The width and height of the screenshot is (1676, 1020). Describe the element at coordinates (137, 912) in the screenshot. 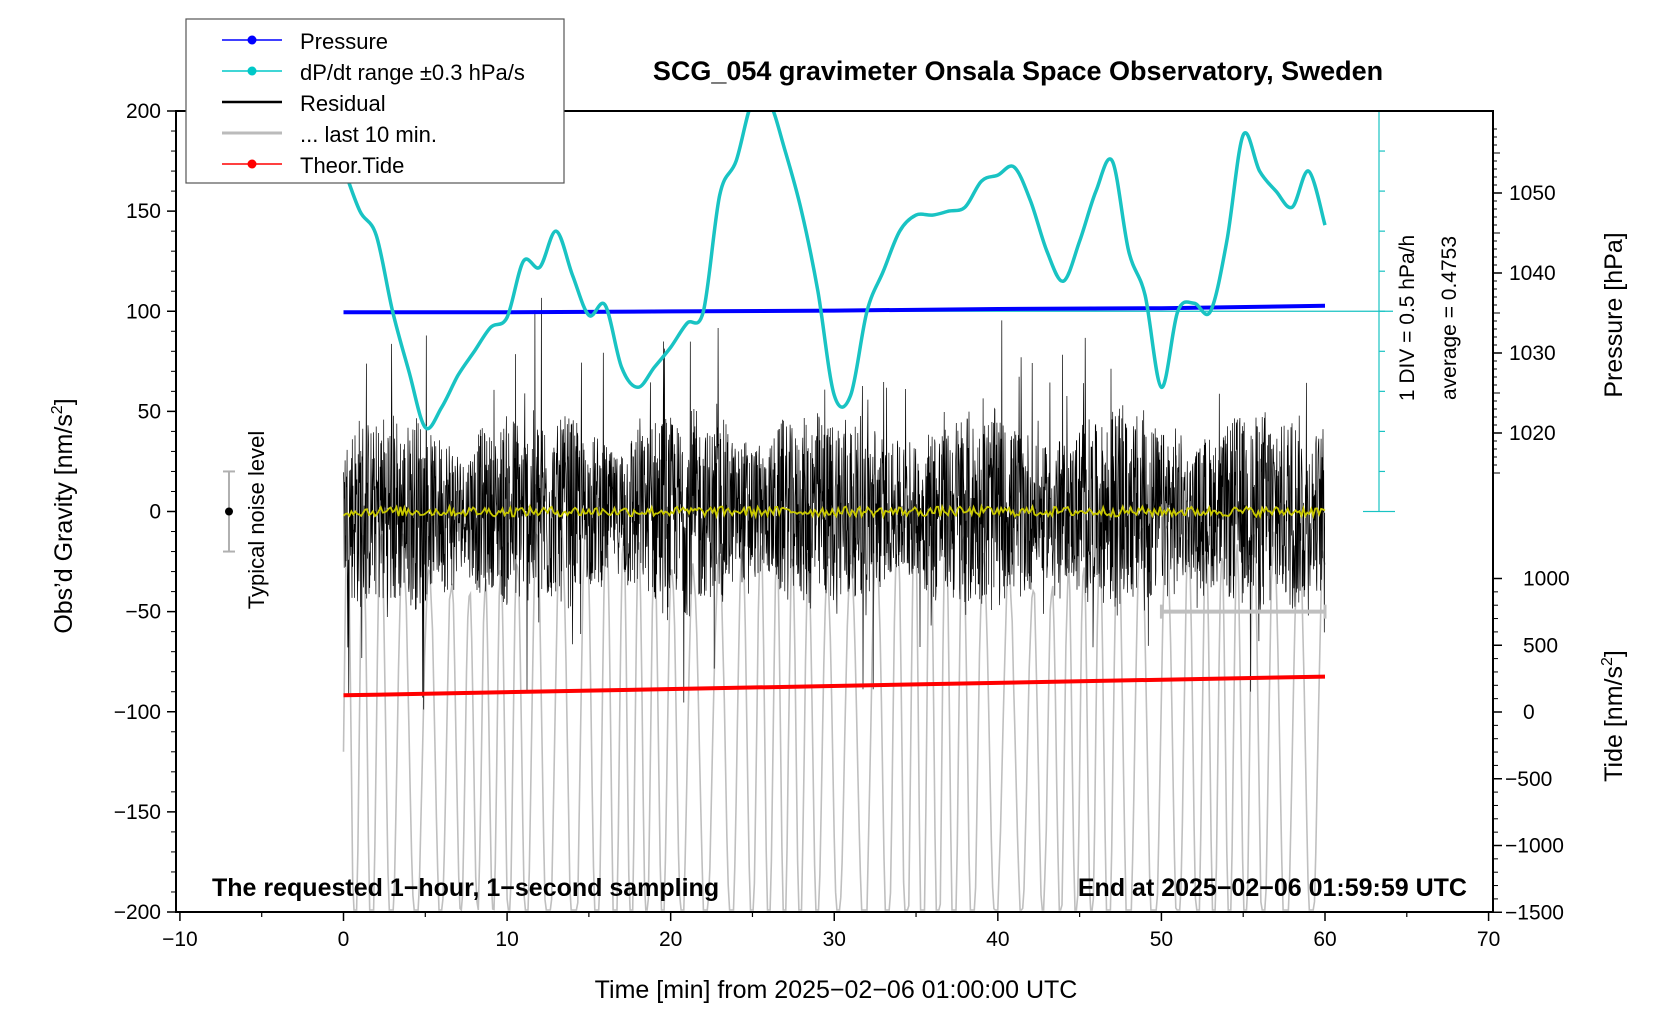

I see `y-tick-label-gravity: −200` at that location.